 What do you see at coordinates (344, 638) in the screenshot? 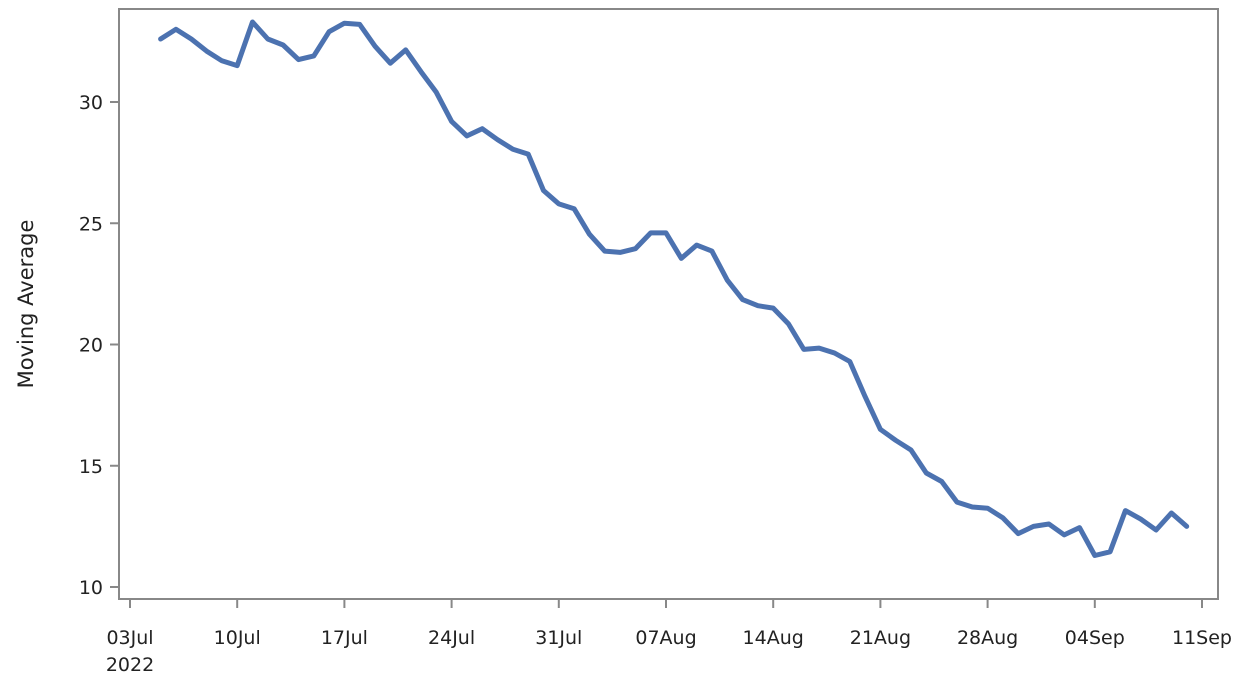
I see `x-tick-label: 17Jul` at bounding box center [344, 638].